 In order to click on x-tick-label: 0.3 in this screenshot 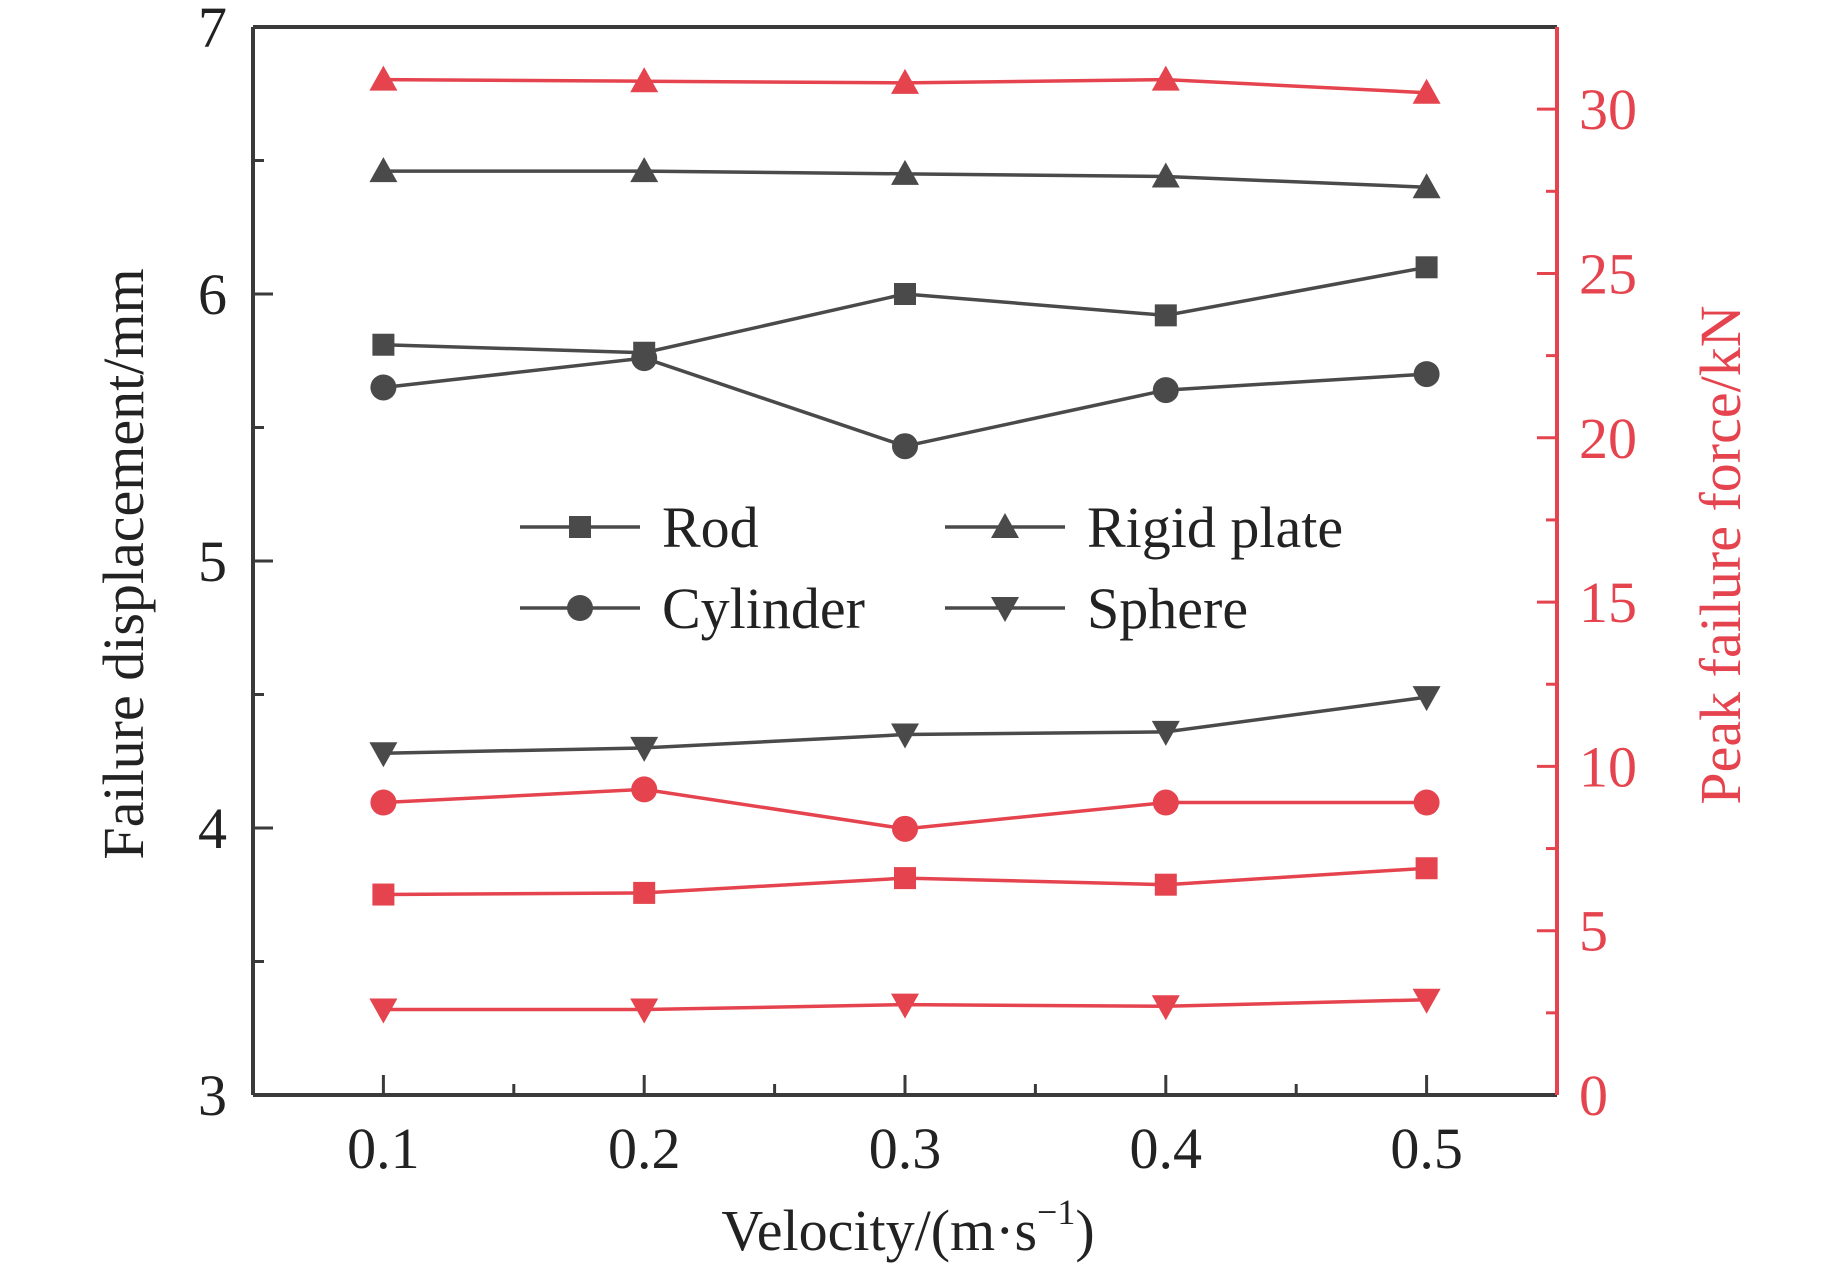, I will do `click(905, 1148)`.